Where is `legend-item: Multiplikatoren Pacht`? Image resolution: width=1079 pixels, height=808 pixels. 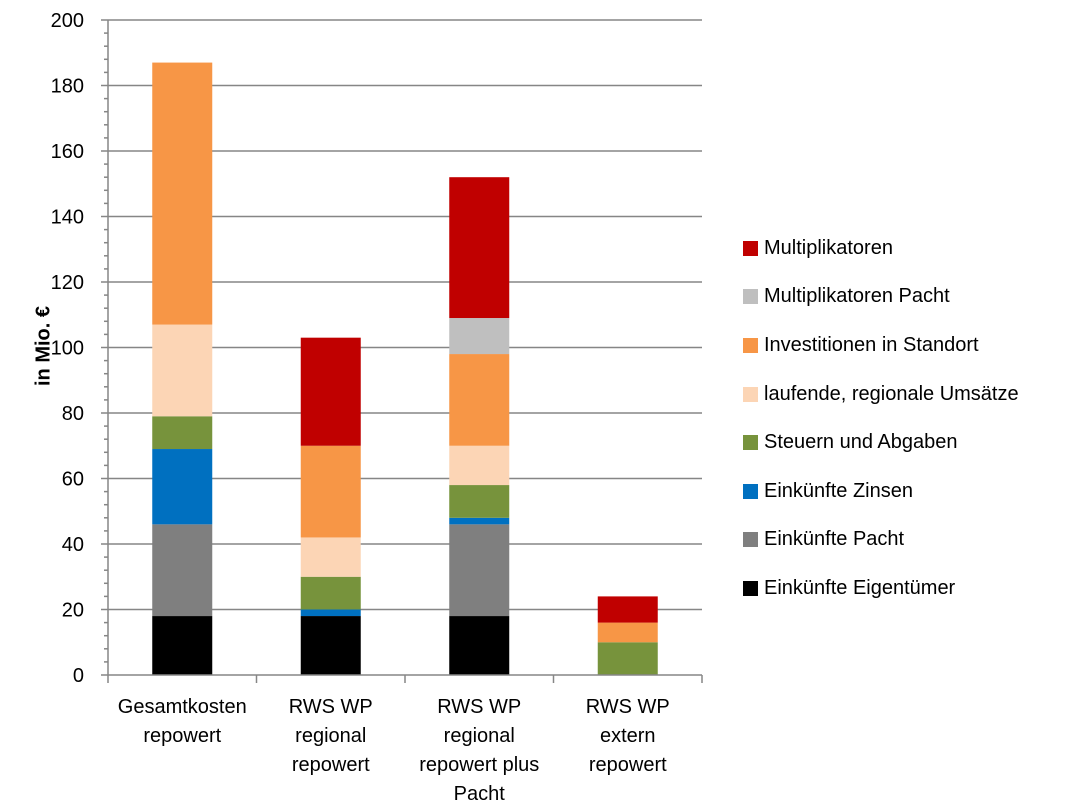 legend-item: Multiplikatoren Pacht is located at coordinates (881, 297).